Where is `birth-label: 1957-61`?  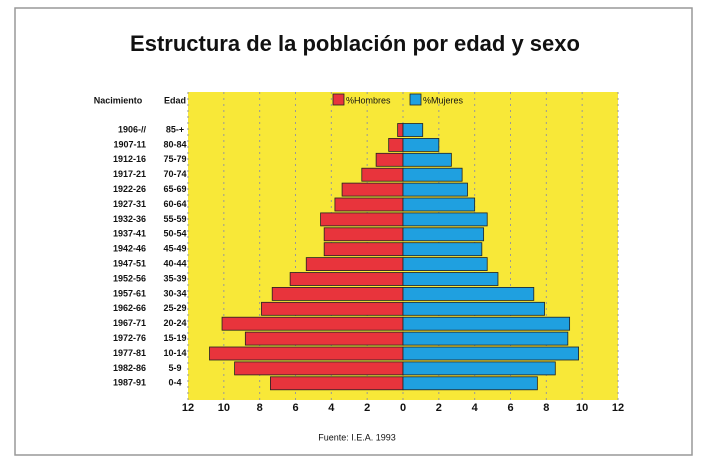
birth-label: 1957-61 is located at coordinates (129, 293).